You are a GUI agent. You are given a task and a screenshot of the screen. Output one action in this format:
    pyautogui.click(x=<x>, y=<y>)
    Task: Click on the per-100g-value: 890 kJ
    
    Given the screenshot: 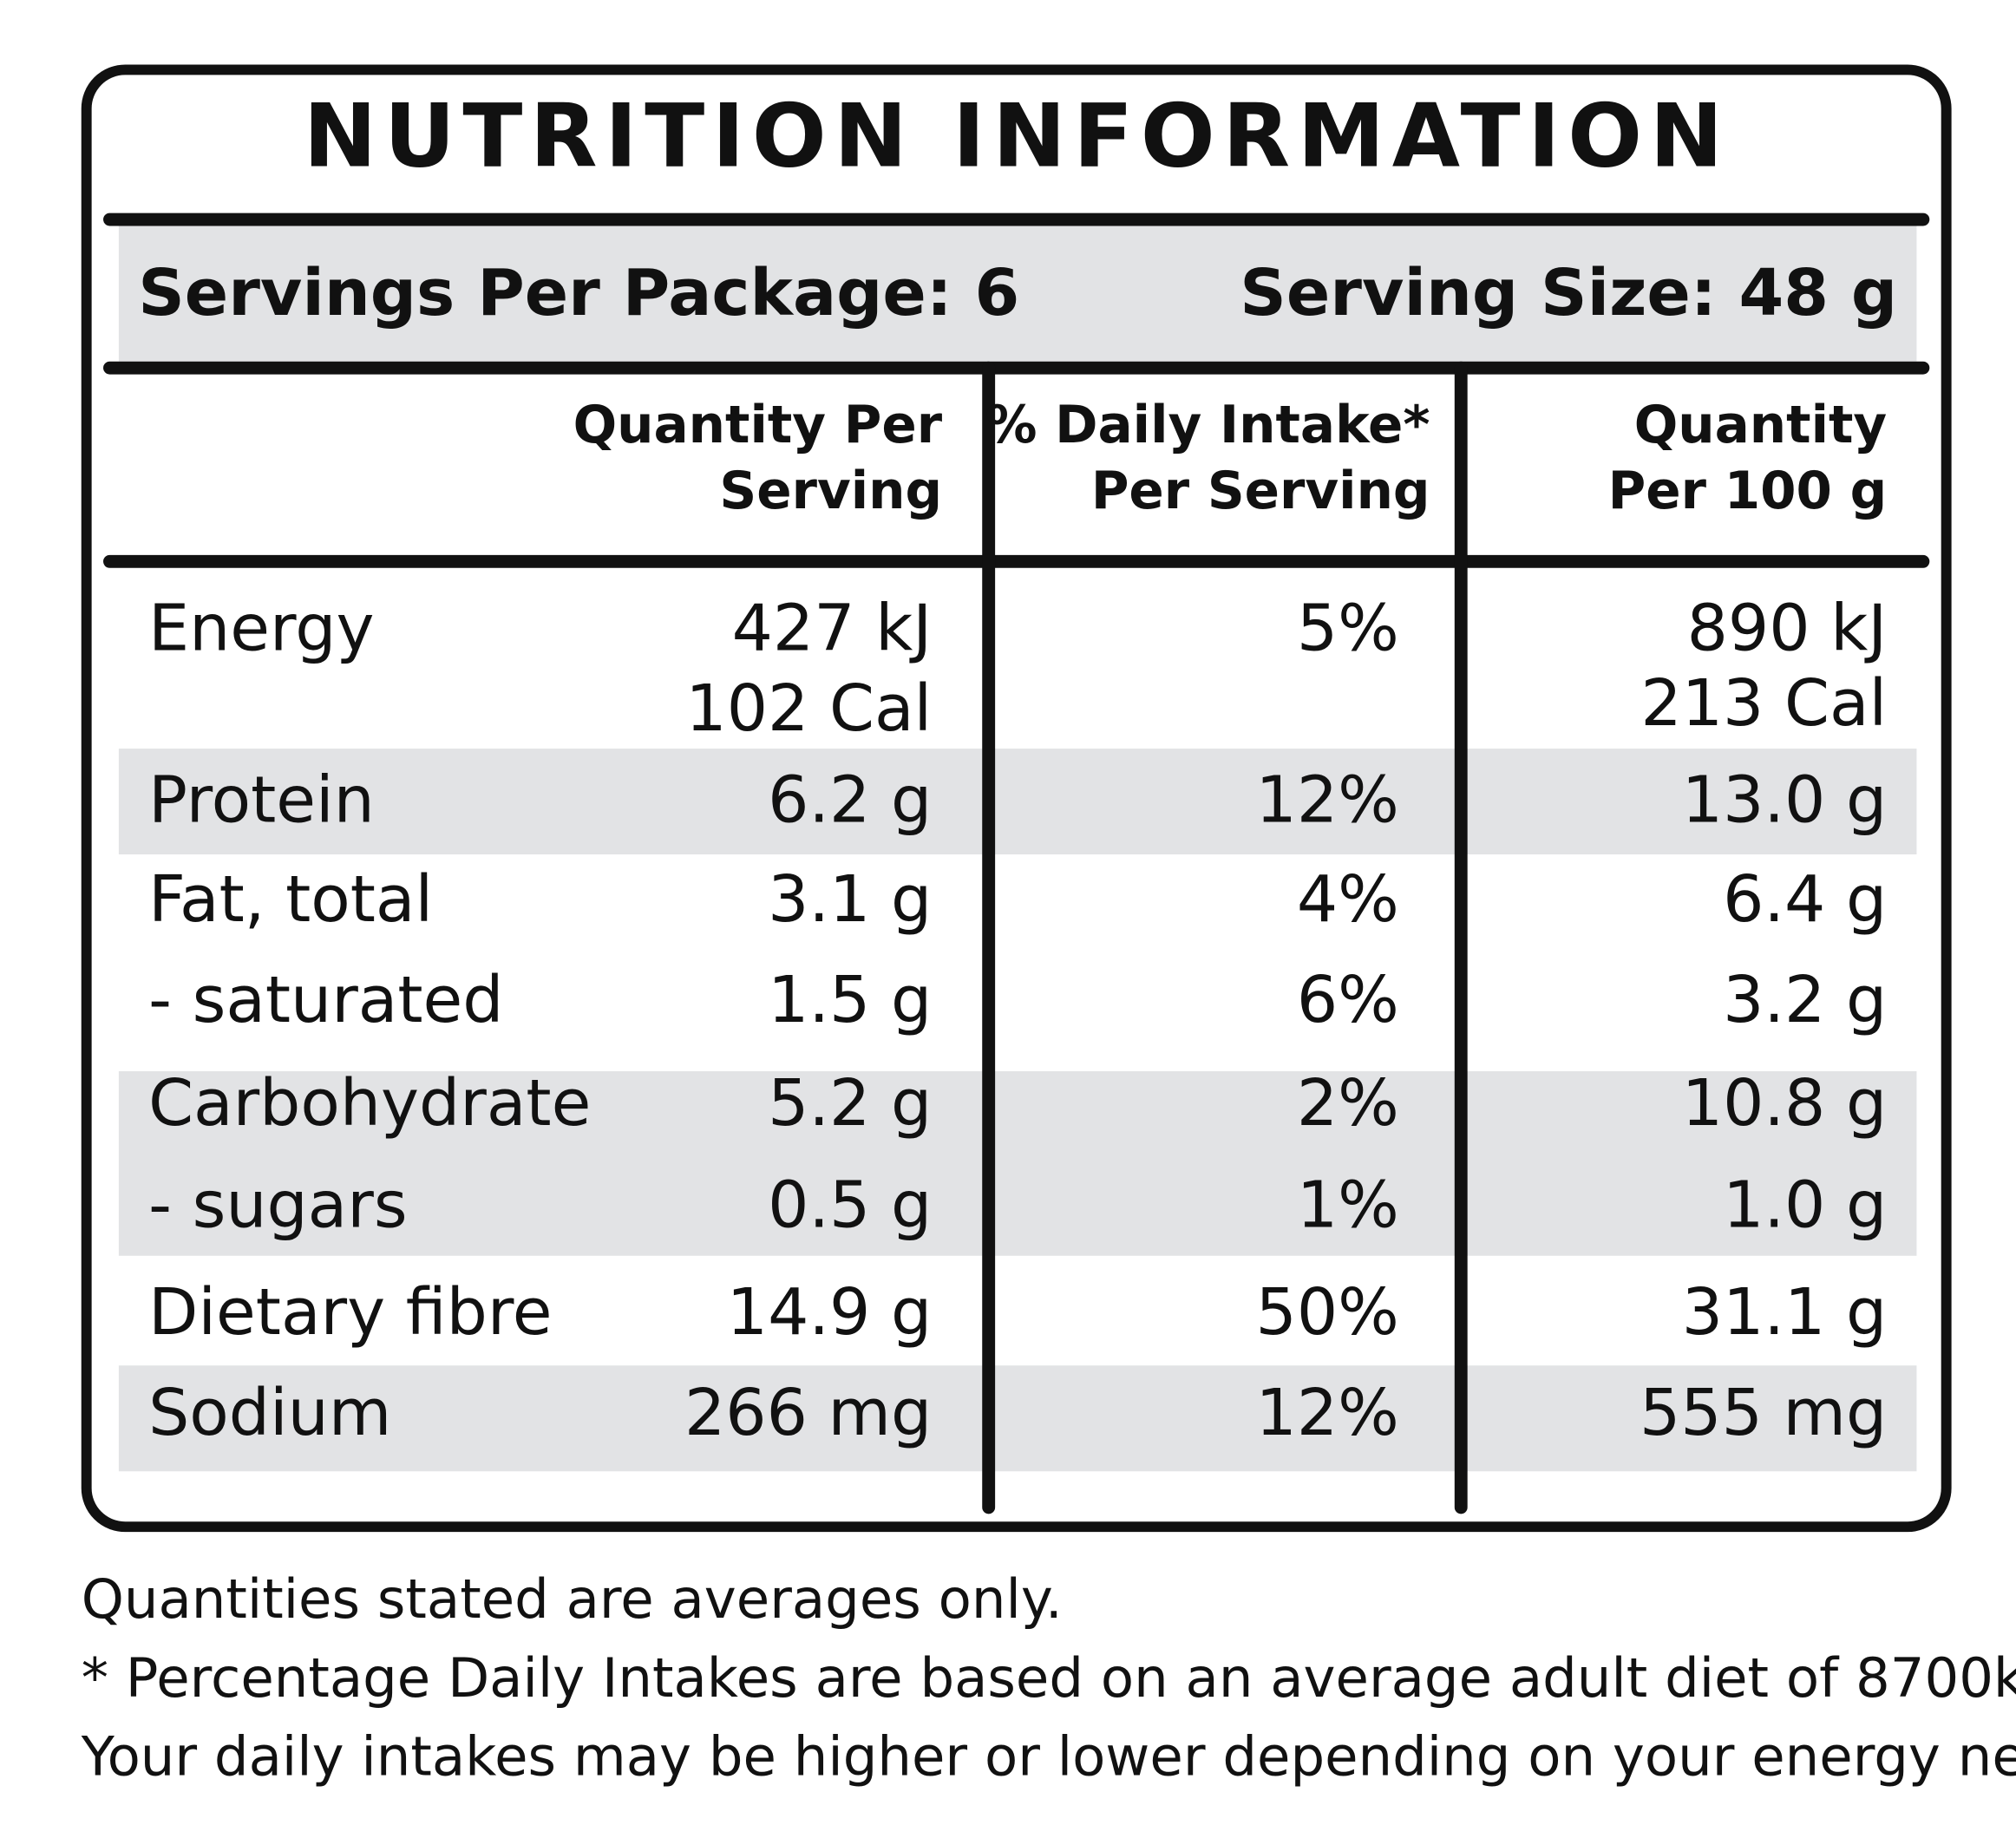 What is the action you would take?
    pyautogui.click(x=1787, y=628)
    